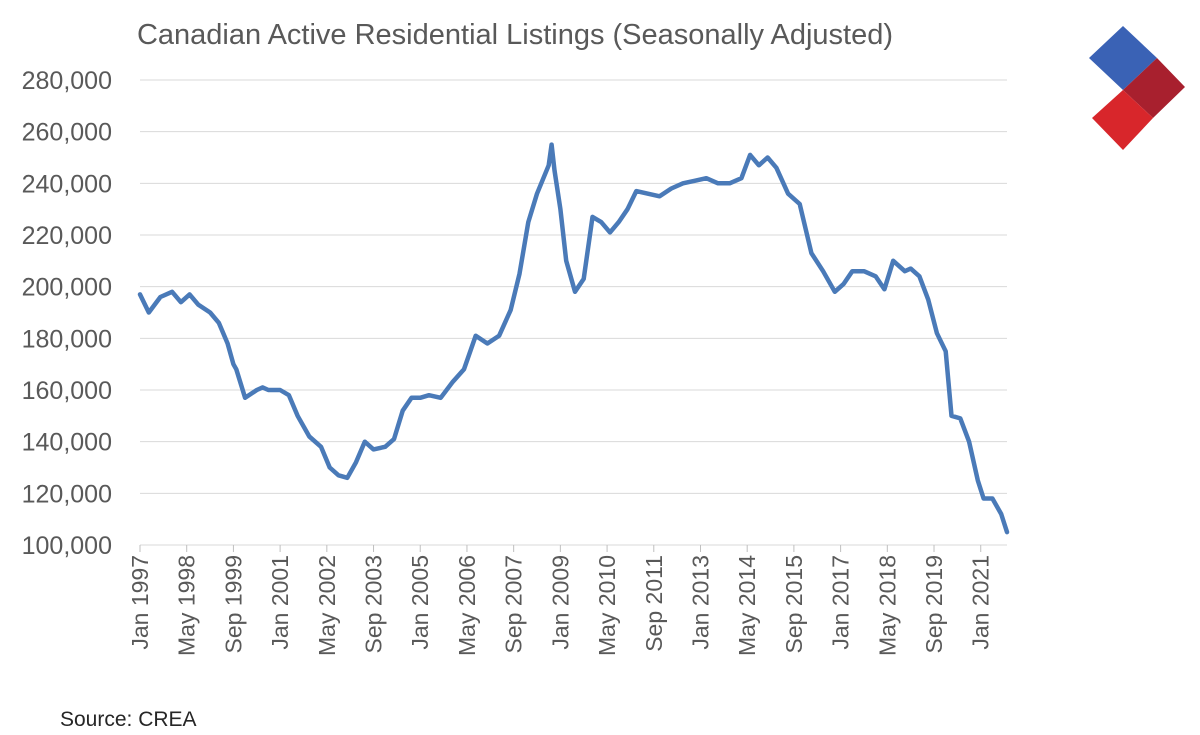  What do you see at coordinates (374, 604) in the screenshot?
I see `x-tick-label: Sep 2003` at bounding box center [374, 604].